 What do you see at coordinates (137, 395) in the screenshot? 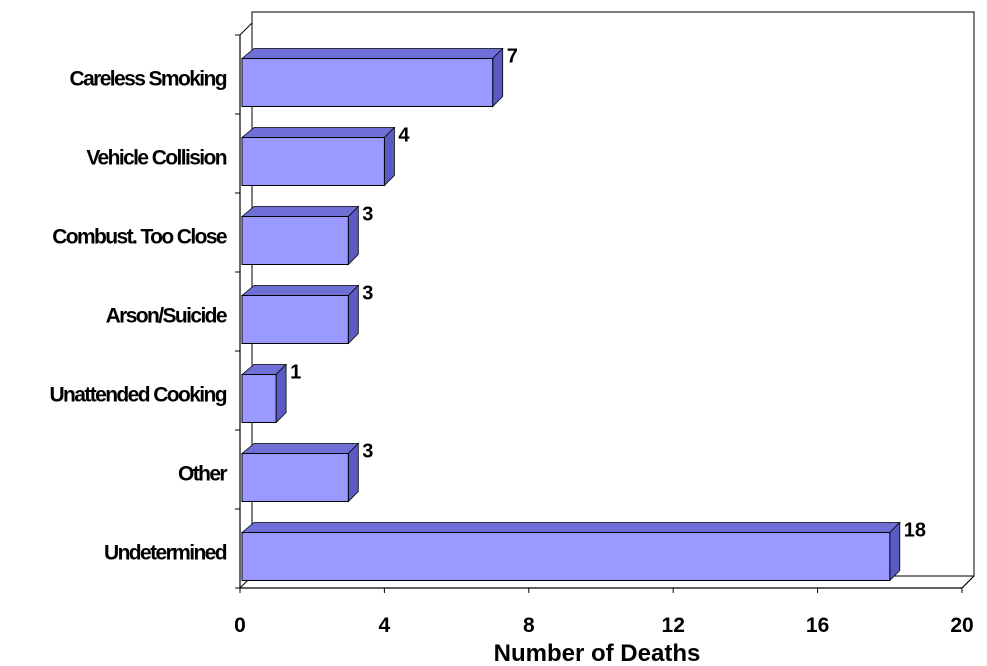
I see `category-label: Unattended Cooking` at bounding box center [137, 395].